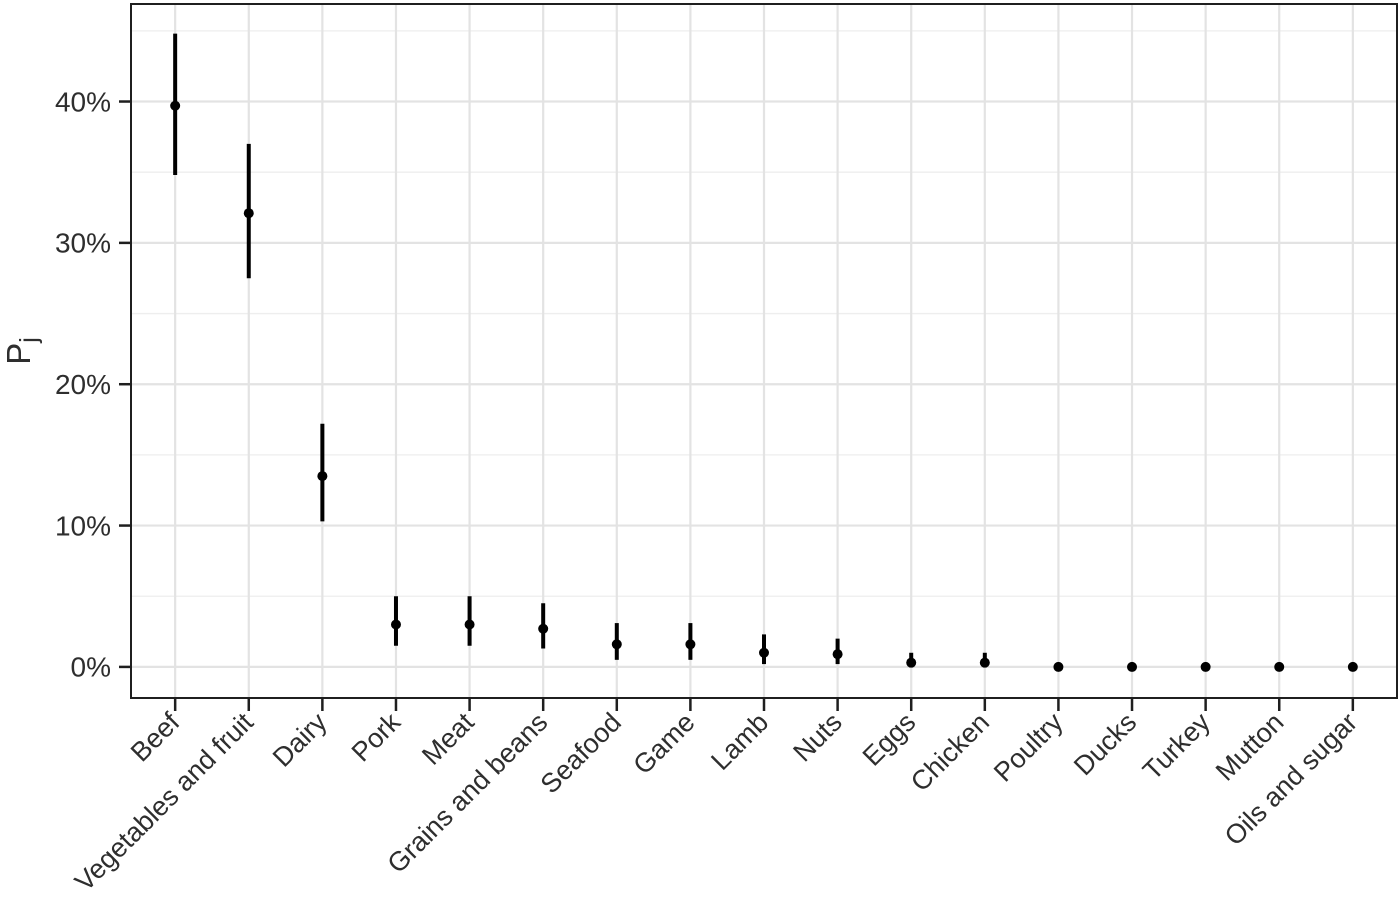 The width and height of the screenshot is (1400, 915). Describe the element at coordinates (83, 525) in the screenshot. I see `y-tick-label: 10%` at that location.